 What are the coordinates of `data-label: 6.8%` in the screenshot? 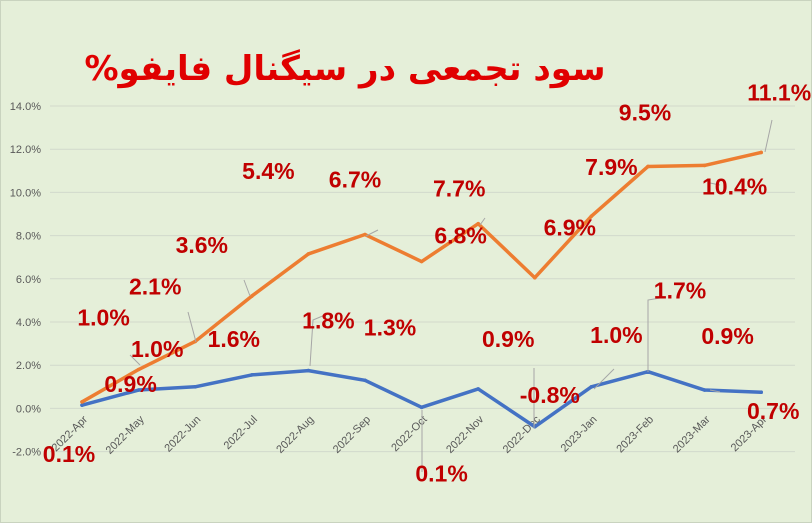 It's located at (460, 236).